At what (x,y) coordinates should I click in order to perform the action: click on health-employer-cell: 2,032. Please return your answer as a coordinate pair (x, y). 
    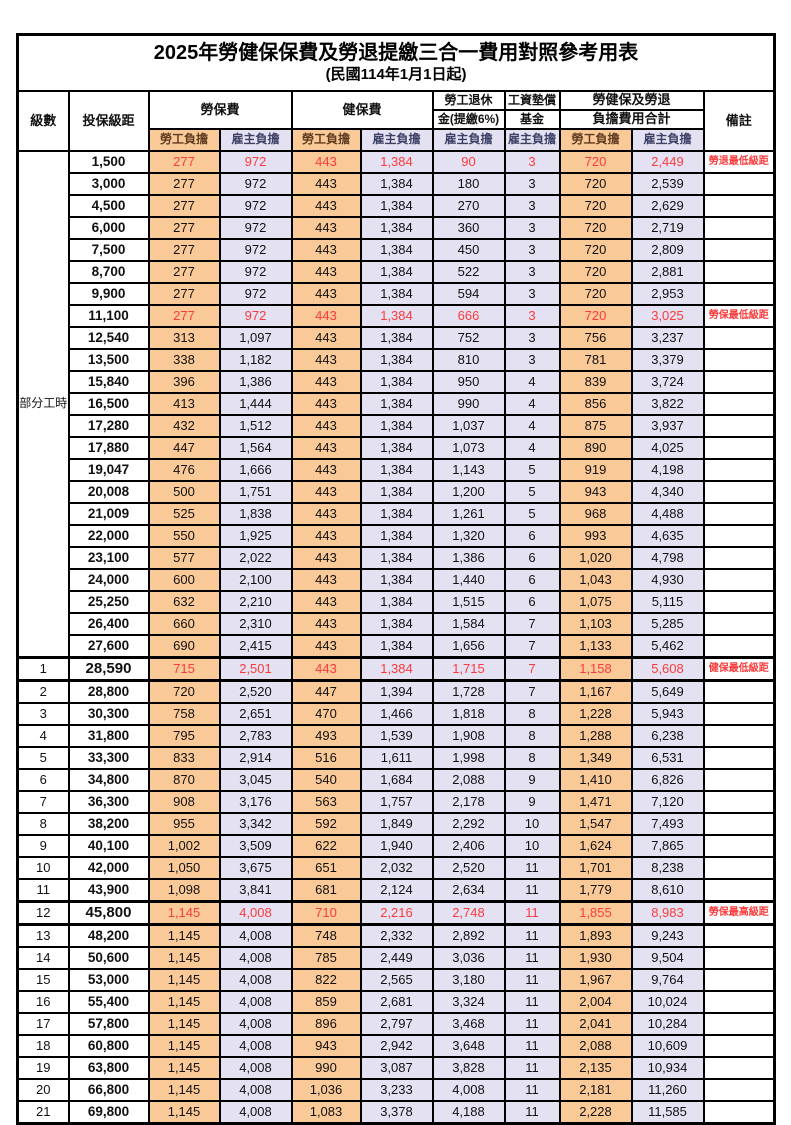
    Looking at the image, I should click on (396, 868).